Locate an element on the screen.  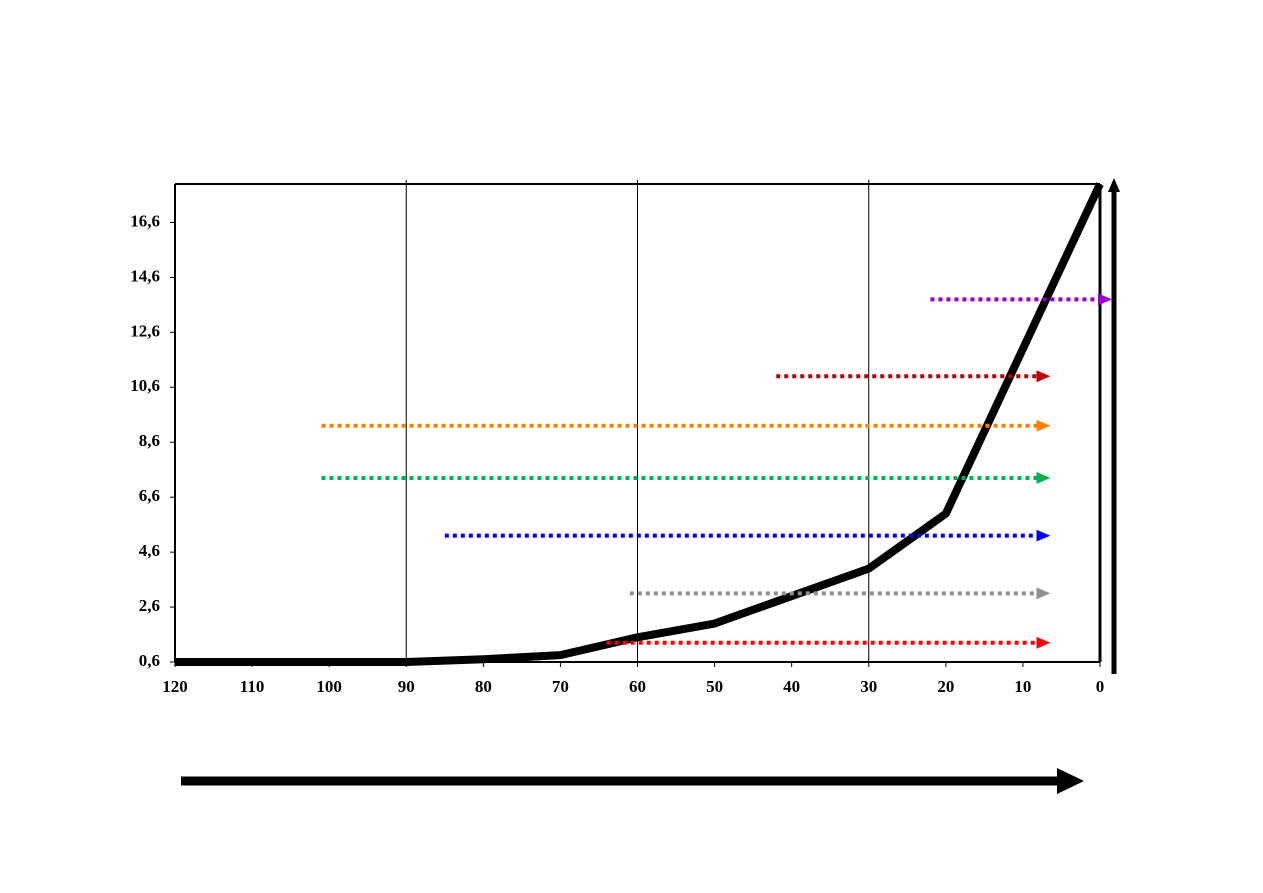
x-tick-label: 80 is located at coordinates (483, 686).